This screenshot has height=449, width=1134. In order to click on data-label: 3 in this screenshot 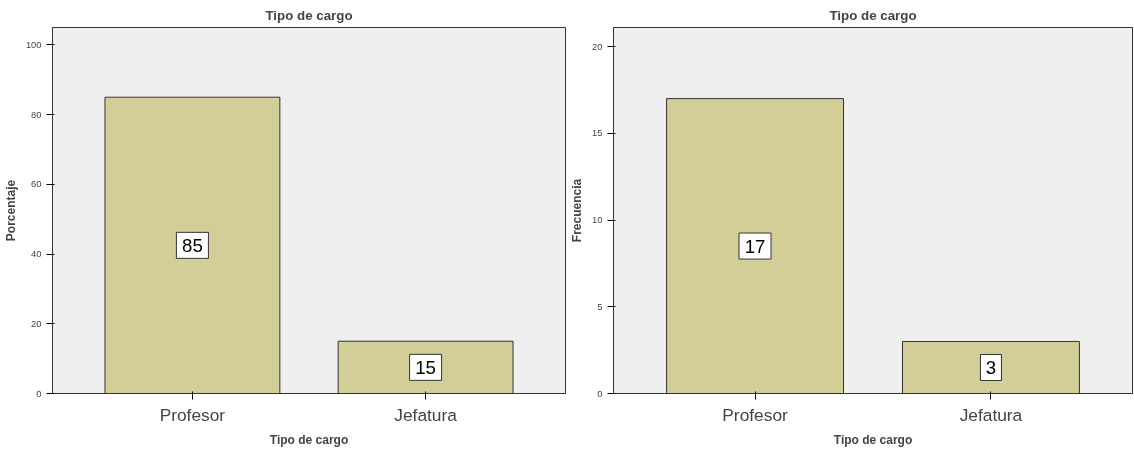, I will do `click(991, 367)`.